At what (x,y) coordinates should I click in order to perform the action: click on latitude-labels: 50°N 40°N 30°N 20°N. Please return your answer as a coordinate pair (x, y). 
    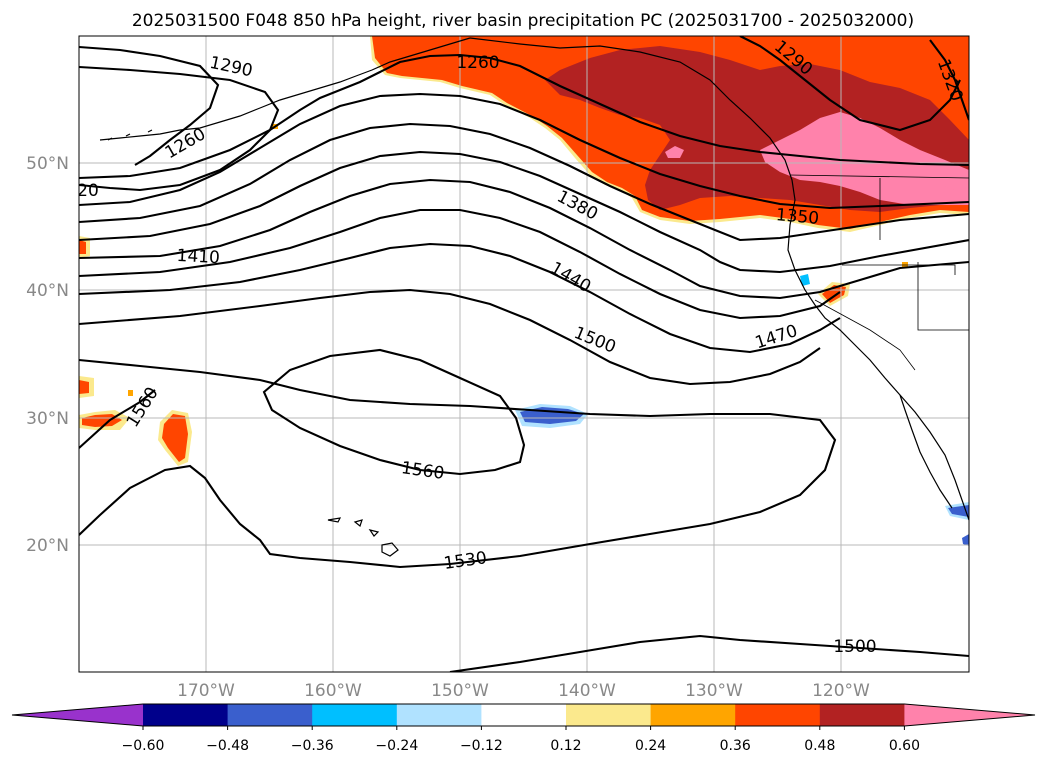
    Looking at the image, I should click on (47, 355).